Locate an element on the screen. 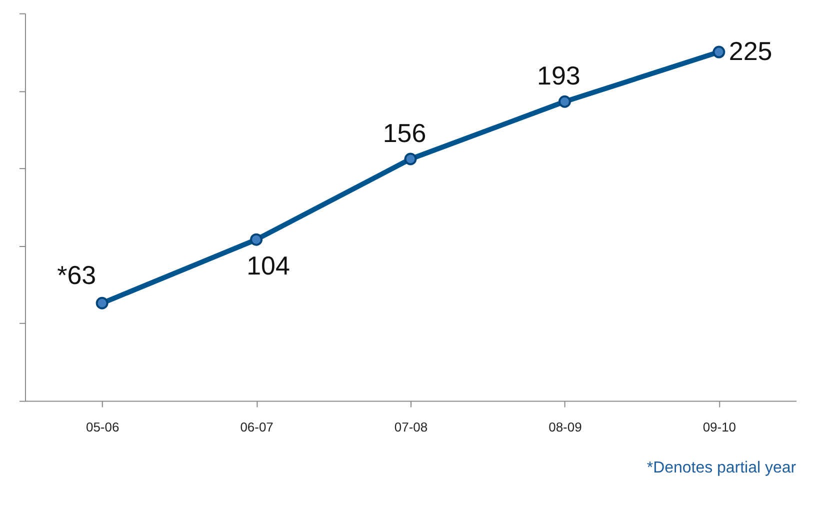  data-label: 156 is located at coordinates (404, 133).